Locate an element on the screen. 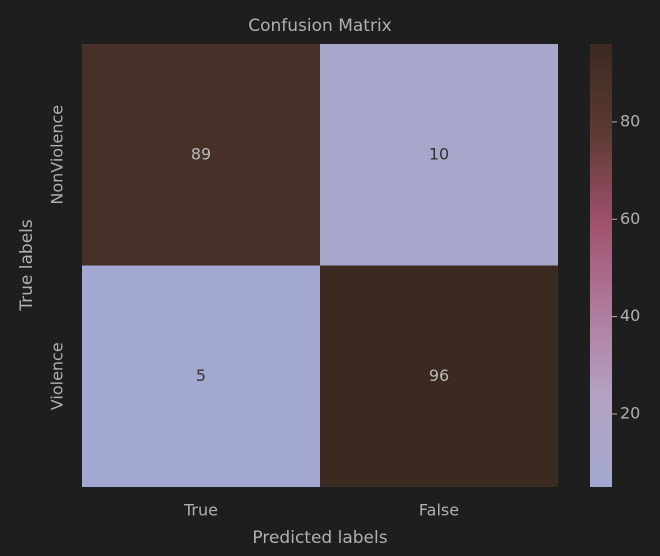 The height and width of the screenshot is (556, 660). y-tick-label: Violence is located at coordinates (57, 376).